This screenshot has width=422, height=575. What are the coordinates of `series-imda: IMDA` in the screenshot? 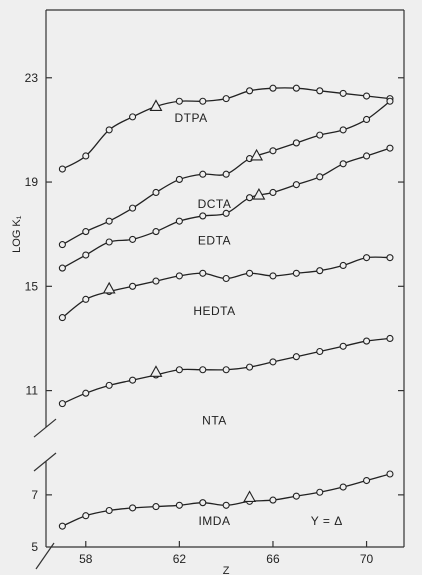 It's located at (226, 500).